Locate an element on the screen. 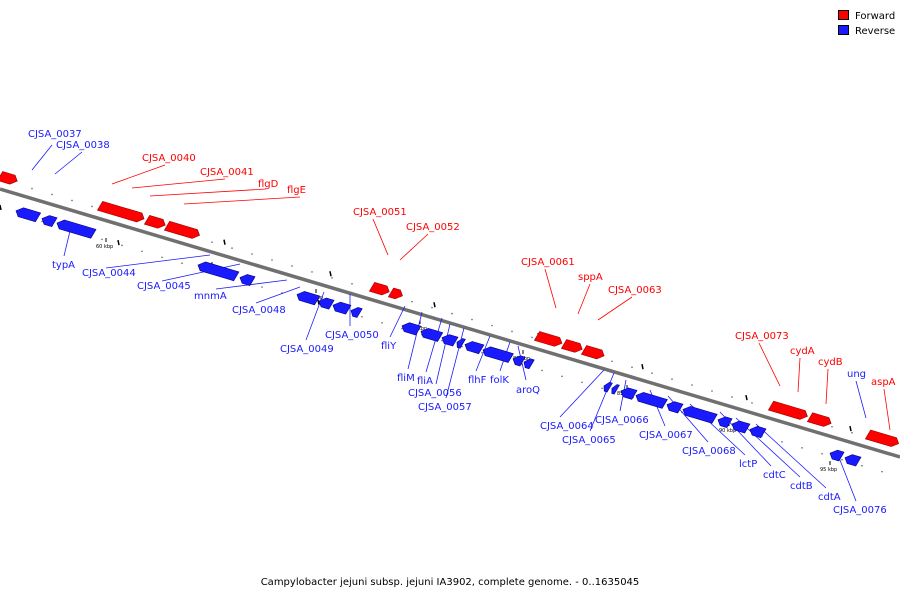 Image resolution: width=900 pixels, height=604 pixels. gene-label: CJSA_0057 is located at coordinates (445, 407).